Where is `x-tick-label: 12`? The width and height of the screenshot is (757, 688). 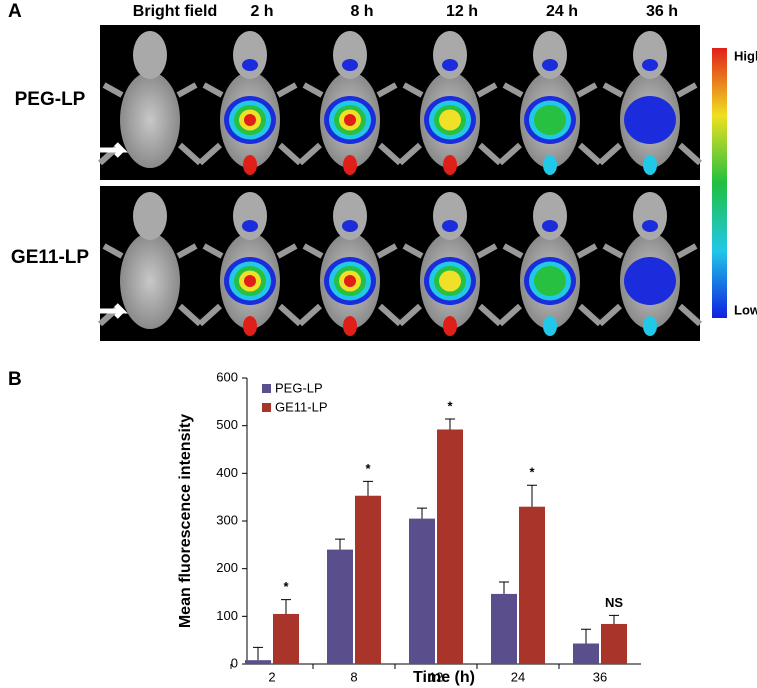
x-tick-label: 12 is located at coordinates (436, 676).